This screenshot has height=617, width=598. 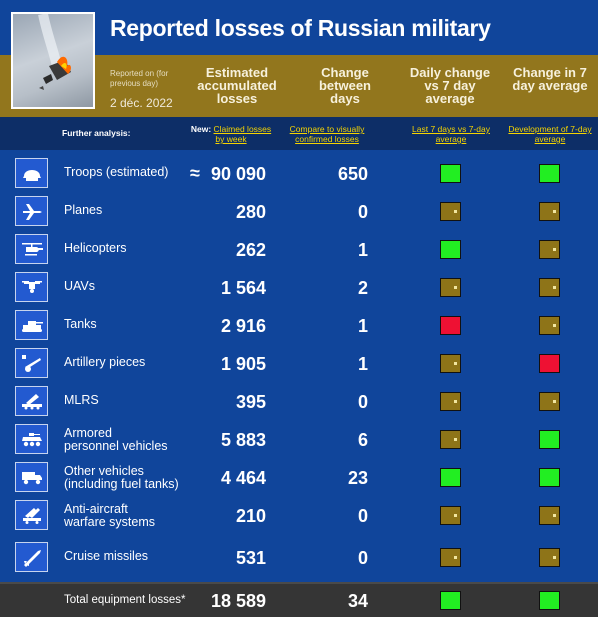 I want to click on estimated-value: 280, so click(x=250, y=212).